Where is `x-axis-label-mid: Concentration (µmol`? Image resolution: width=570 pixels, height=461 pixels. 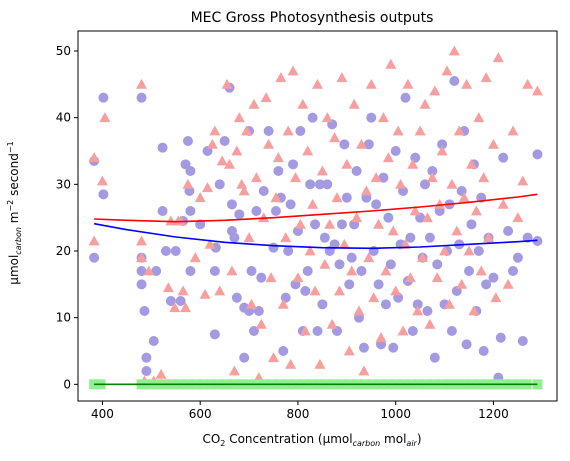
x-axis-label-mid: Concentration (µmol is located at coordinates (288, 439).